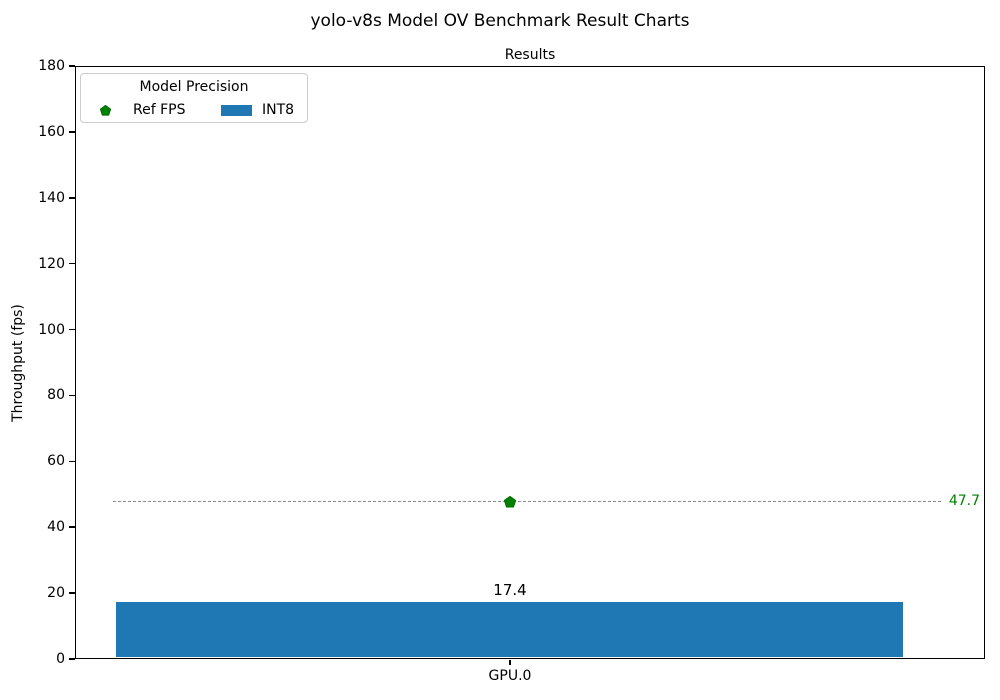  What do you see at coordinates (509, 629) in the screenshot?
I see `bar-int8` at bounding box center [509, 629].